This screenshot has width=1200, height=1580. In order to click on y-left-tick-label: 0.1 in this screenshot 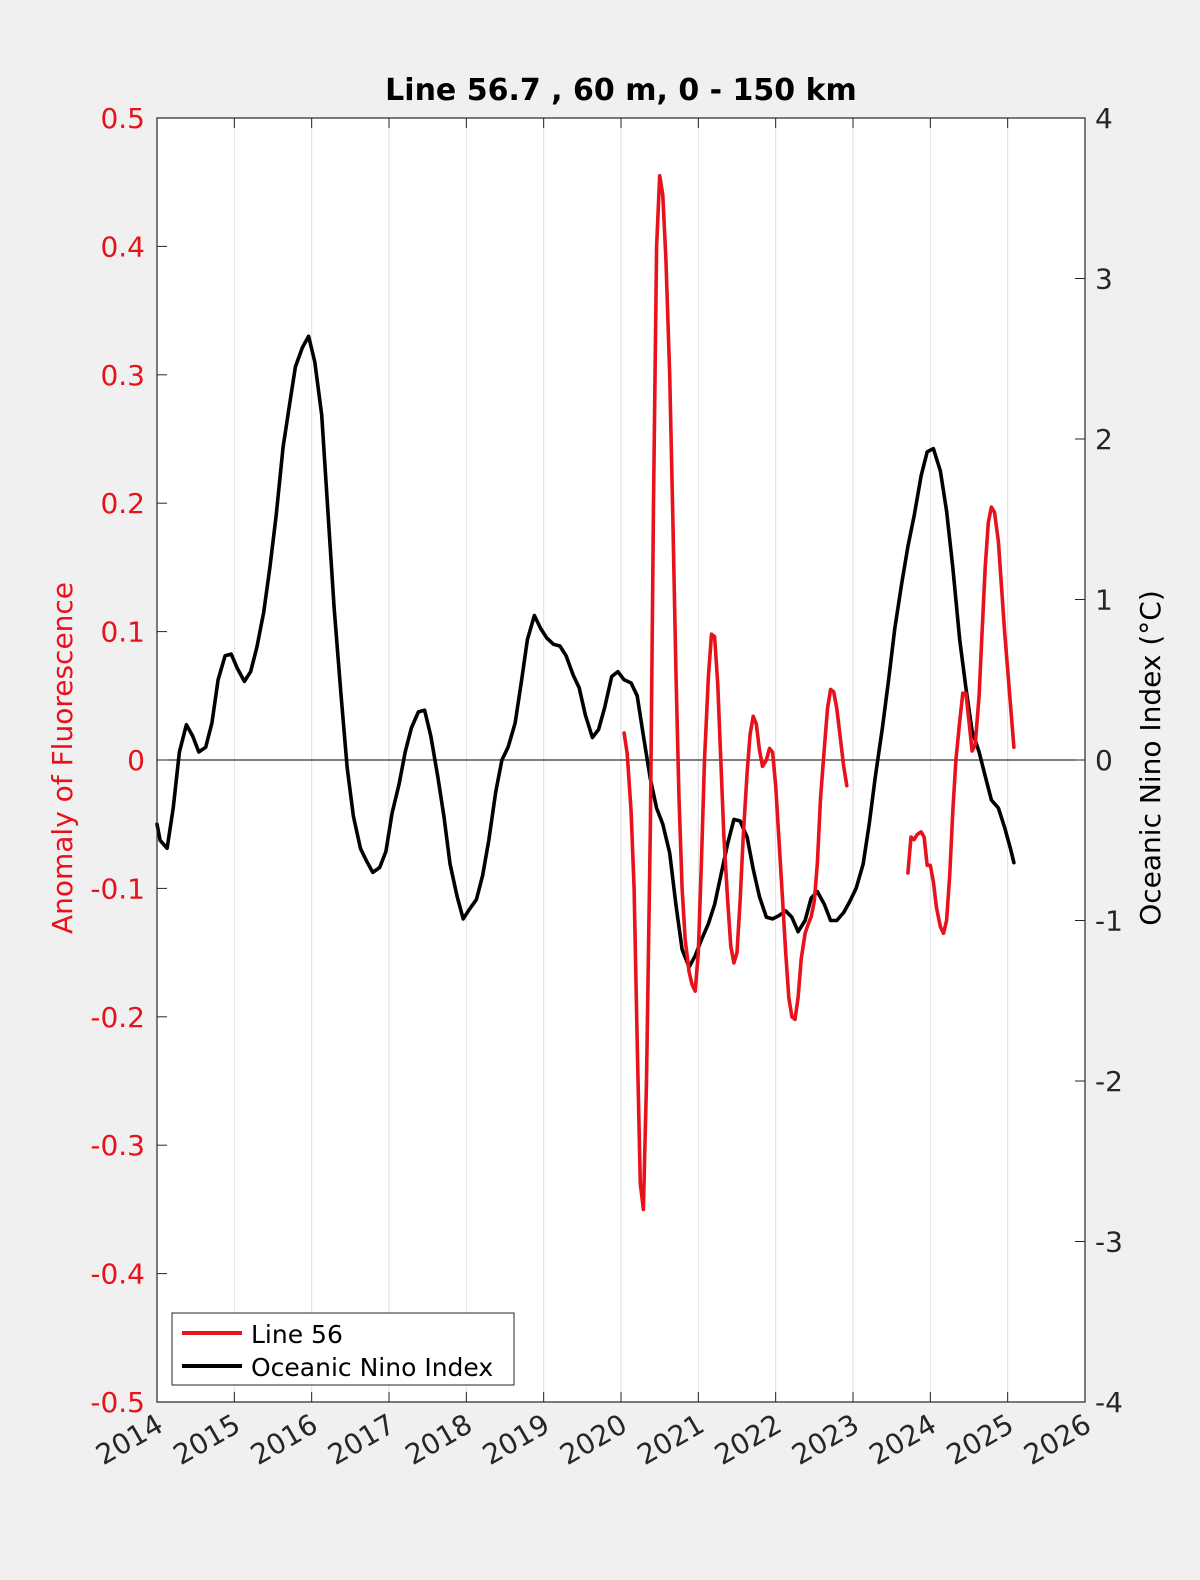, I will do `click(122, 632)`.